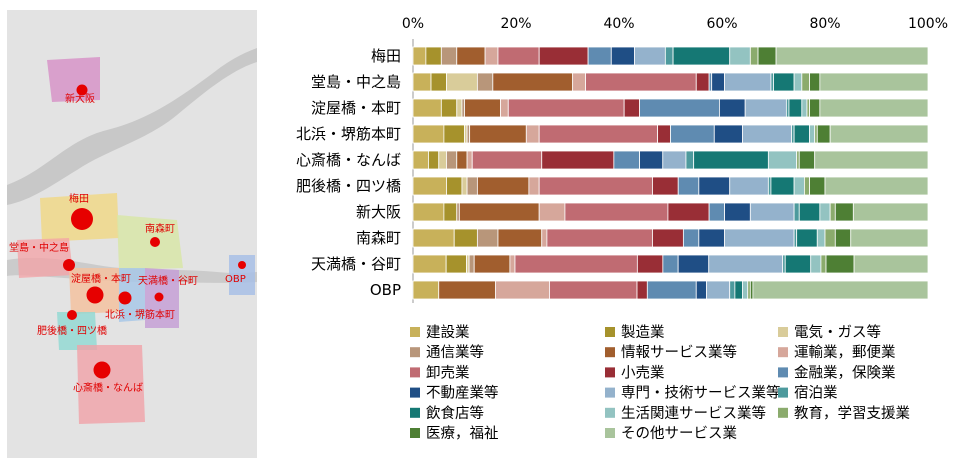 This screenshot has width=977, height=470. What do you see at coordinates (845, 372) in the screenshot?
I see `legend-label: 金融業，保険業` at bounding box center [845, 372].